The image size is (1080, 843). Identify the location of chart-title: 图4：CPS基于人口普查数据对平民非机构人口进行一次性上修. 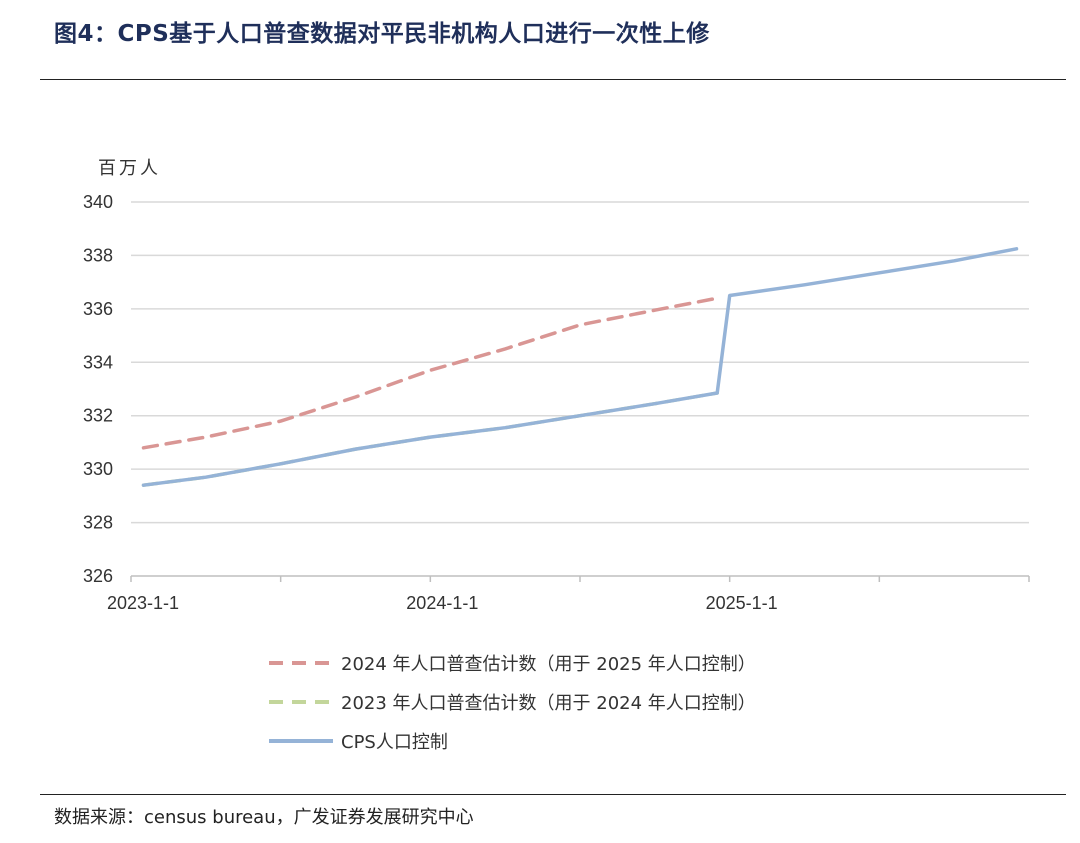
(382, 34).